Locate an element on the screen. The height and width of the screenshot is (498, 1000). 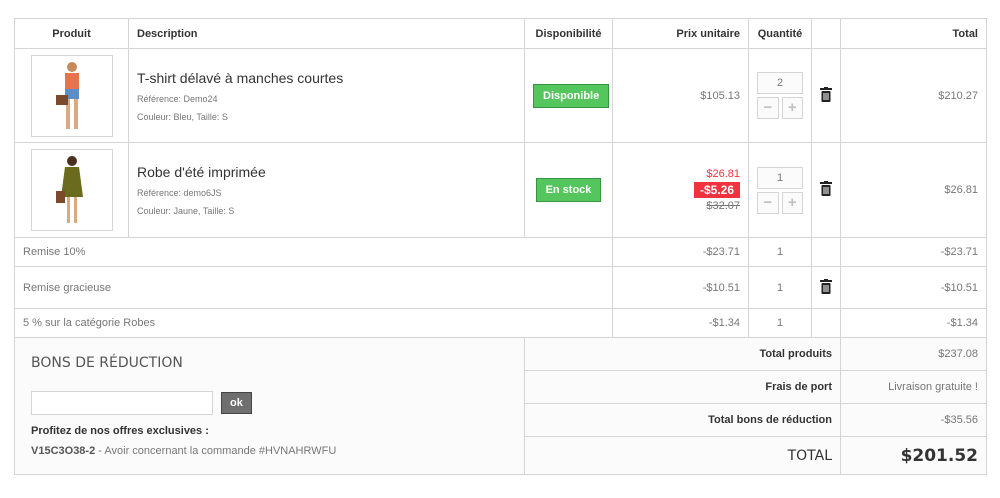
line-total: $26.81 is located at coordinates (913, 190).